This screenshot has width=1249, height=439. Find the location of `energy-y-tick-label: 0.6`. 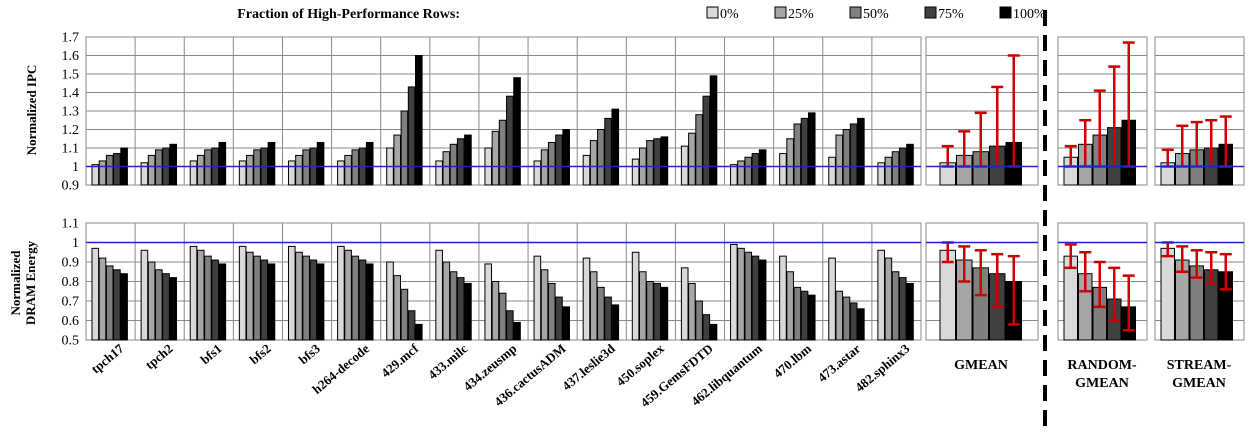

energy-y-tick-label: 0.6 is located at coordinates (71, 321).